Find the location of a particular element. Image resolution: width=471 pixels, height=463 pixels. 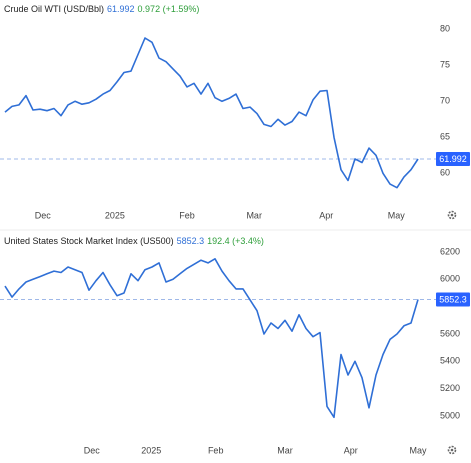

last-price-label: 61.992 is located at coordinates (453, 159).